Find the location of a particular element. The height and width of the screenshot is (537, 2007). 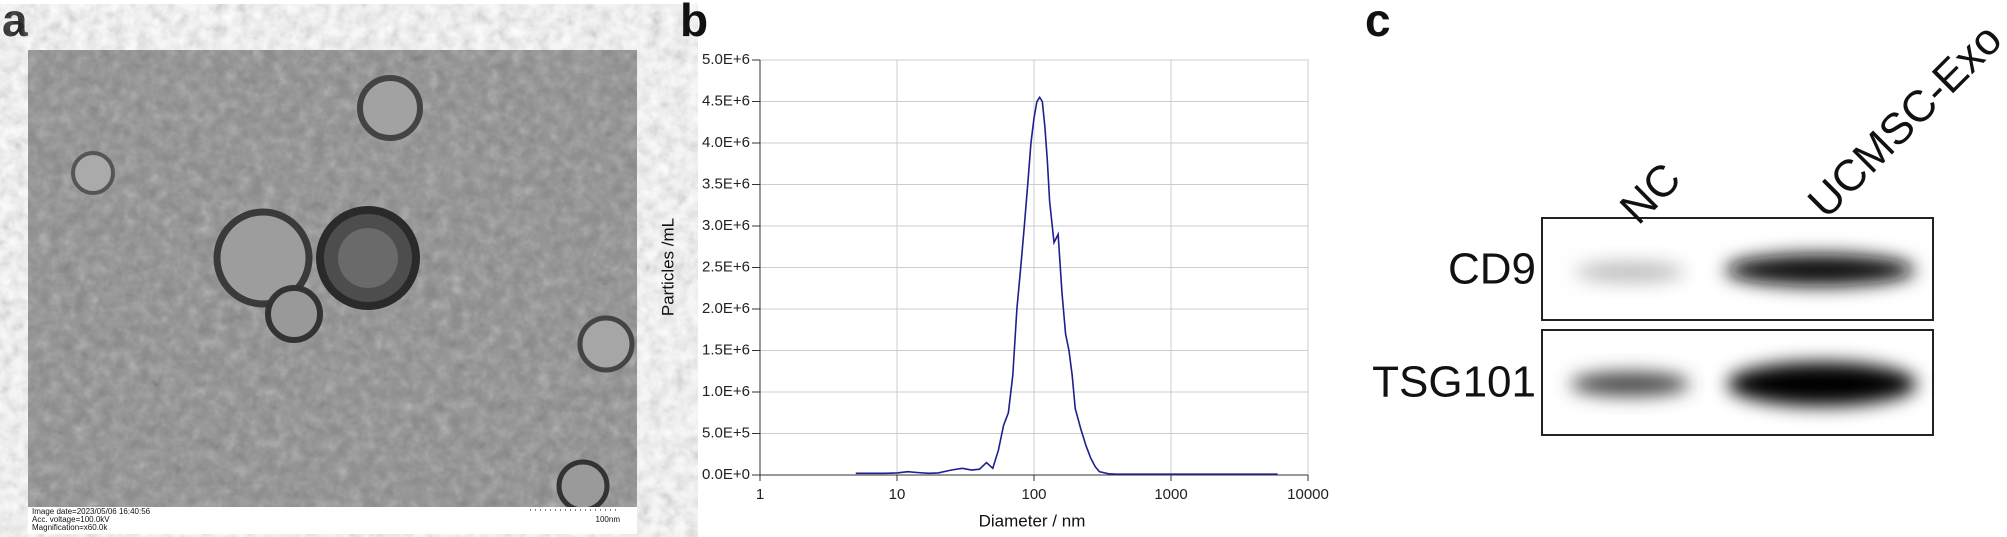

y-tick-label: 5.0E+6 is located at coordinates (726, 59).